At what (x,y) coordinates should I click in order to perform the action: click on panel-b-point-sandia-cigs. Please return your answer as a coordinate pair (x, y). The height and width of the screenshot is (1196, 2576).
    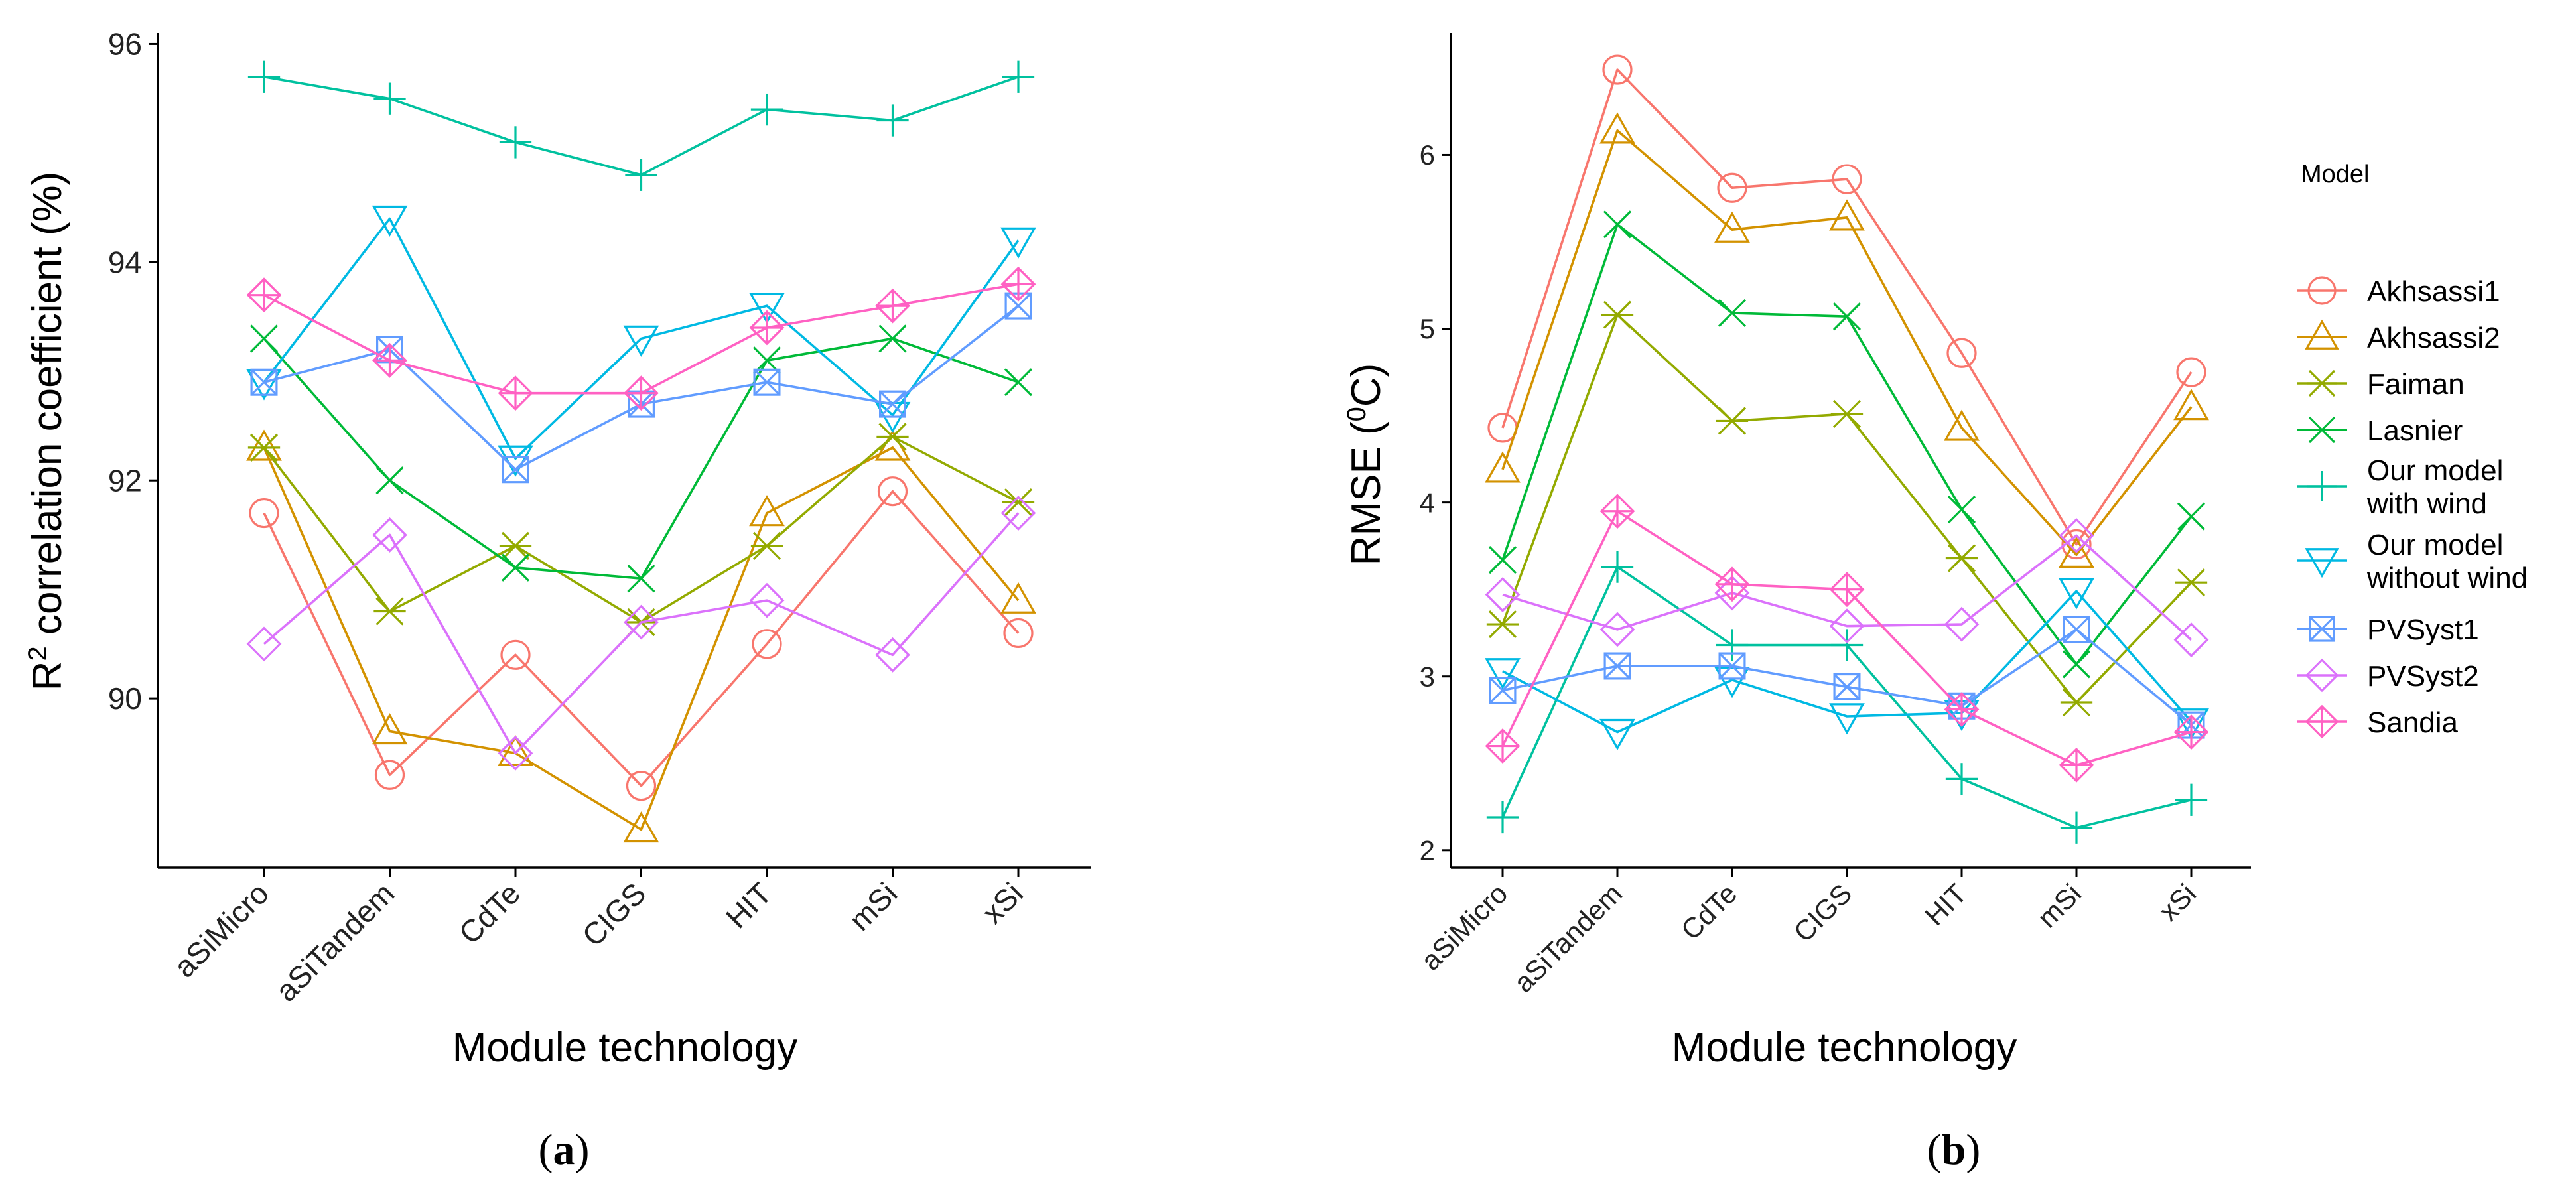
    Looking at the image, I should click on (1847, 590).